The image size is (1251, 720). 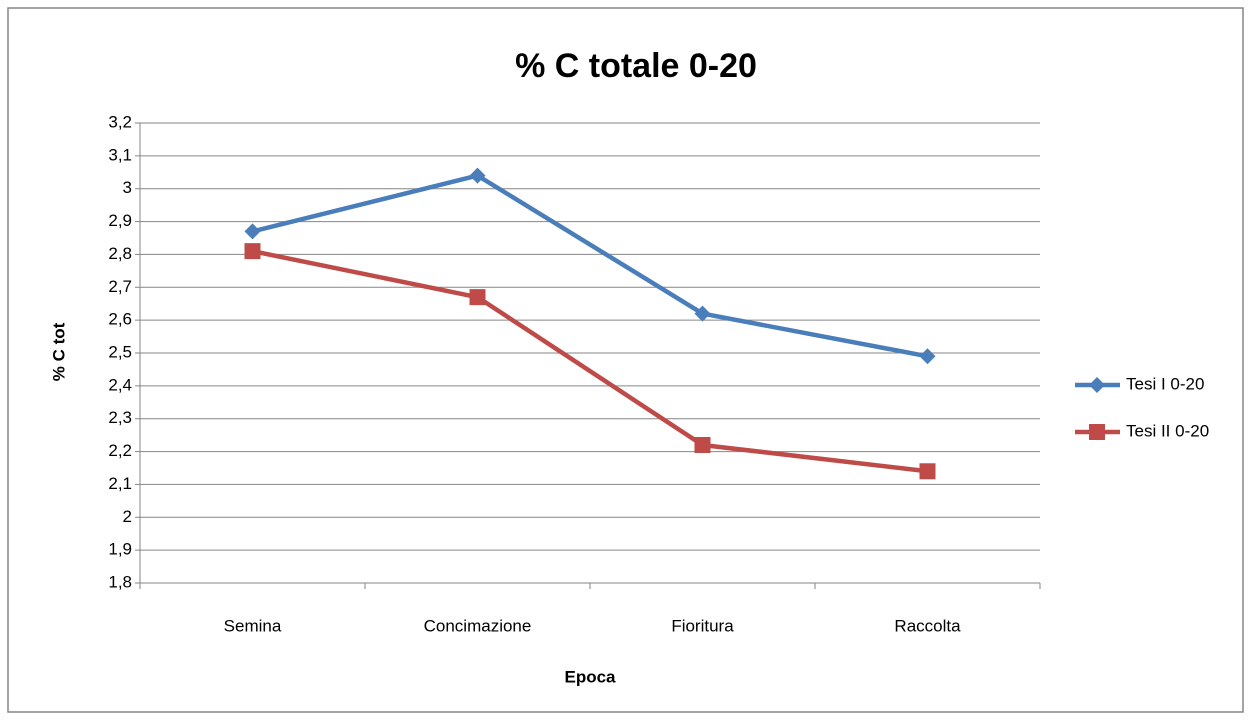 What do you see at coordinates (127, 516) in the screenshot?
I see `y-tick-label: 2` at bounding box center [127, 516].